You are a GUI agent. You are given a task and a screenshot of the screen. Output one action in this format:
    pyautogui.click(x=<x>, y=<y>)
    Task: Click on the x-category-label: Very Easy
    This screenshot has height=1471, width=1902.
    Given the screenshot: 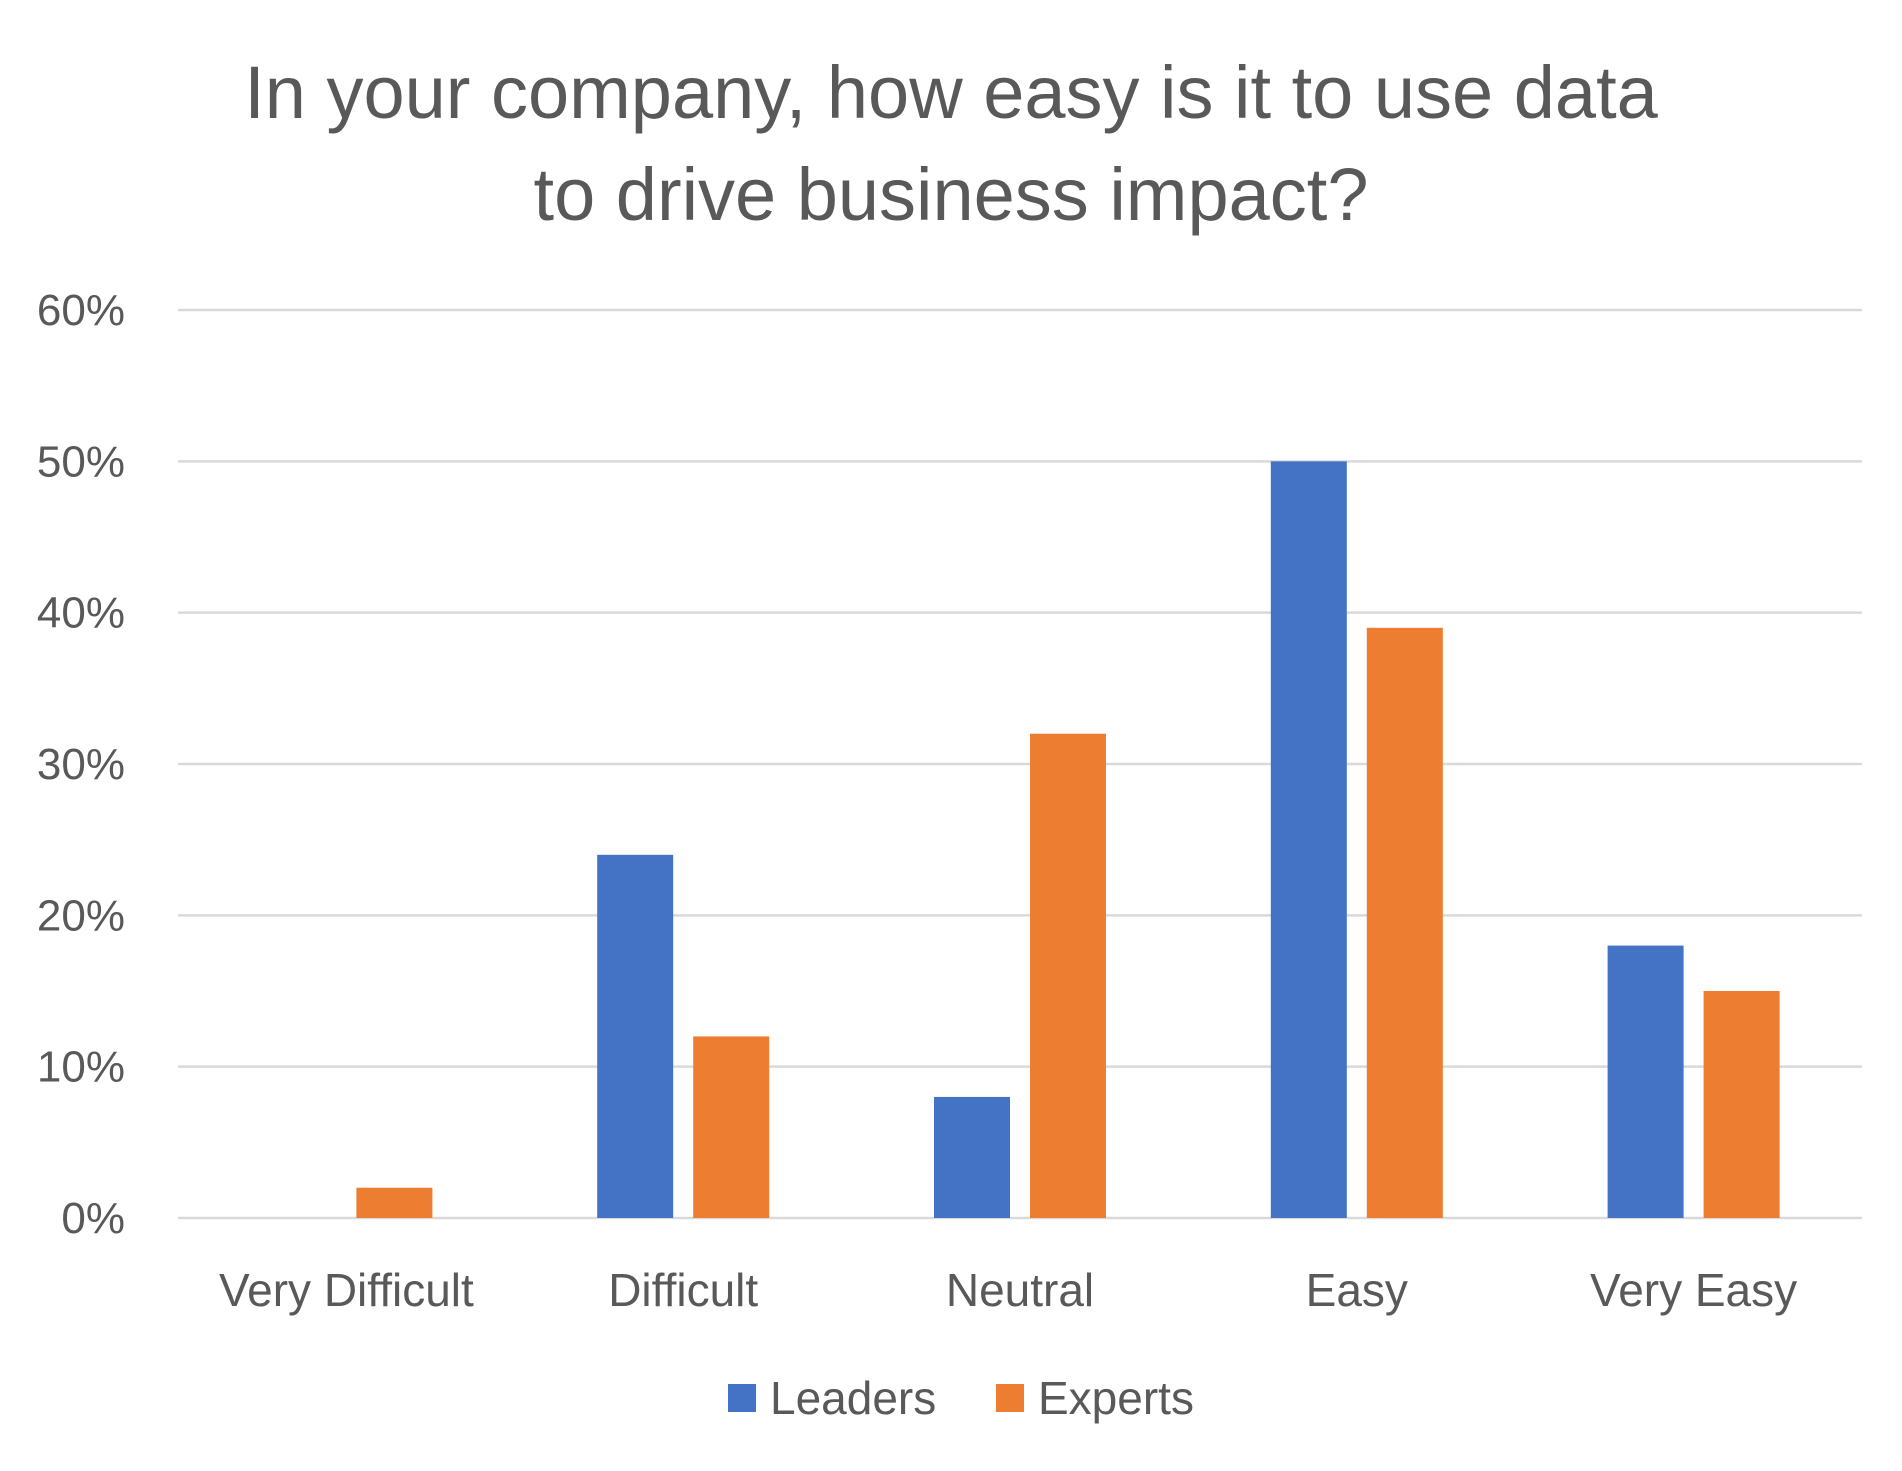 What is the action you would take?
    pyautogui.click(x=1693, y=1290)
    